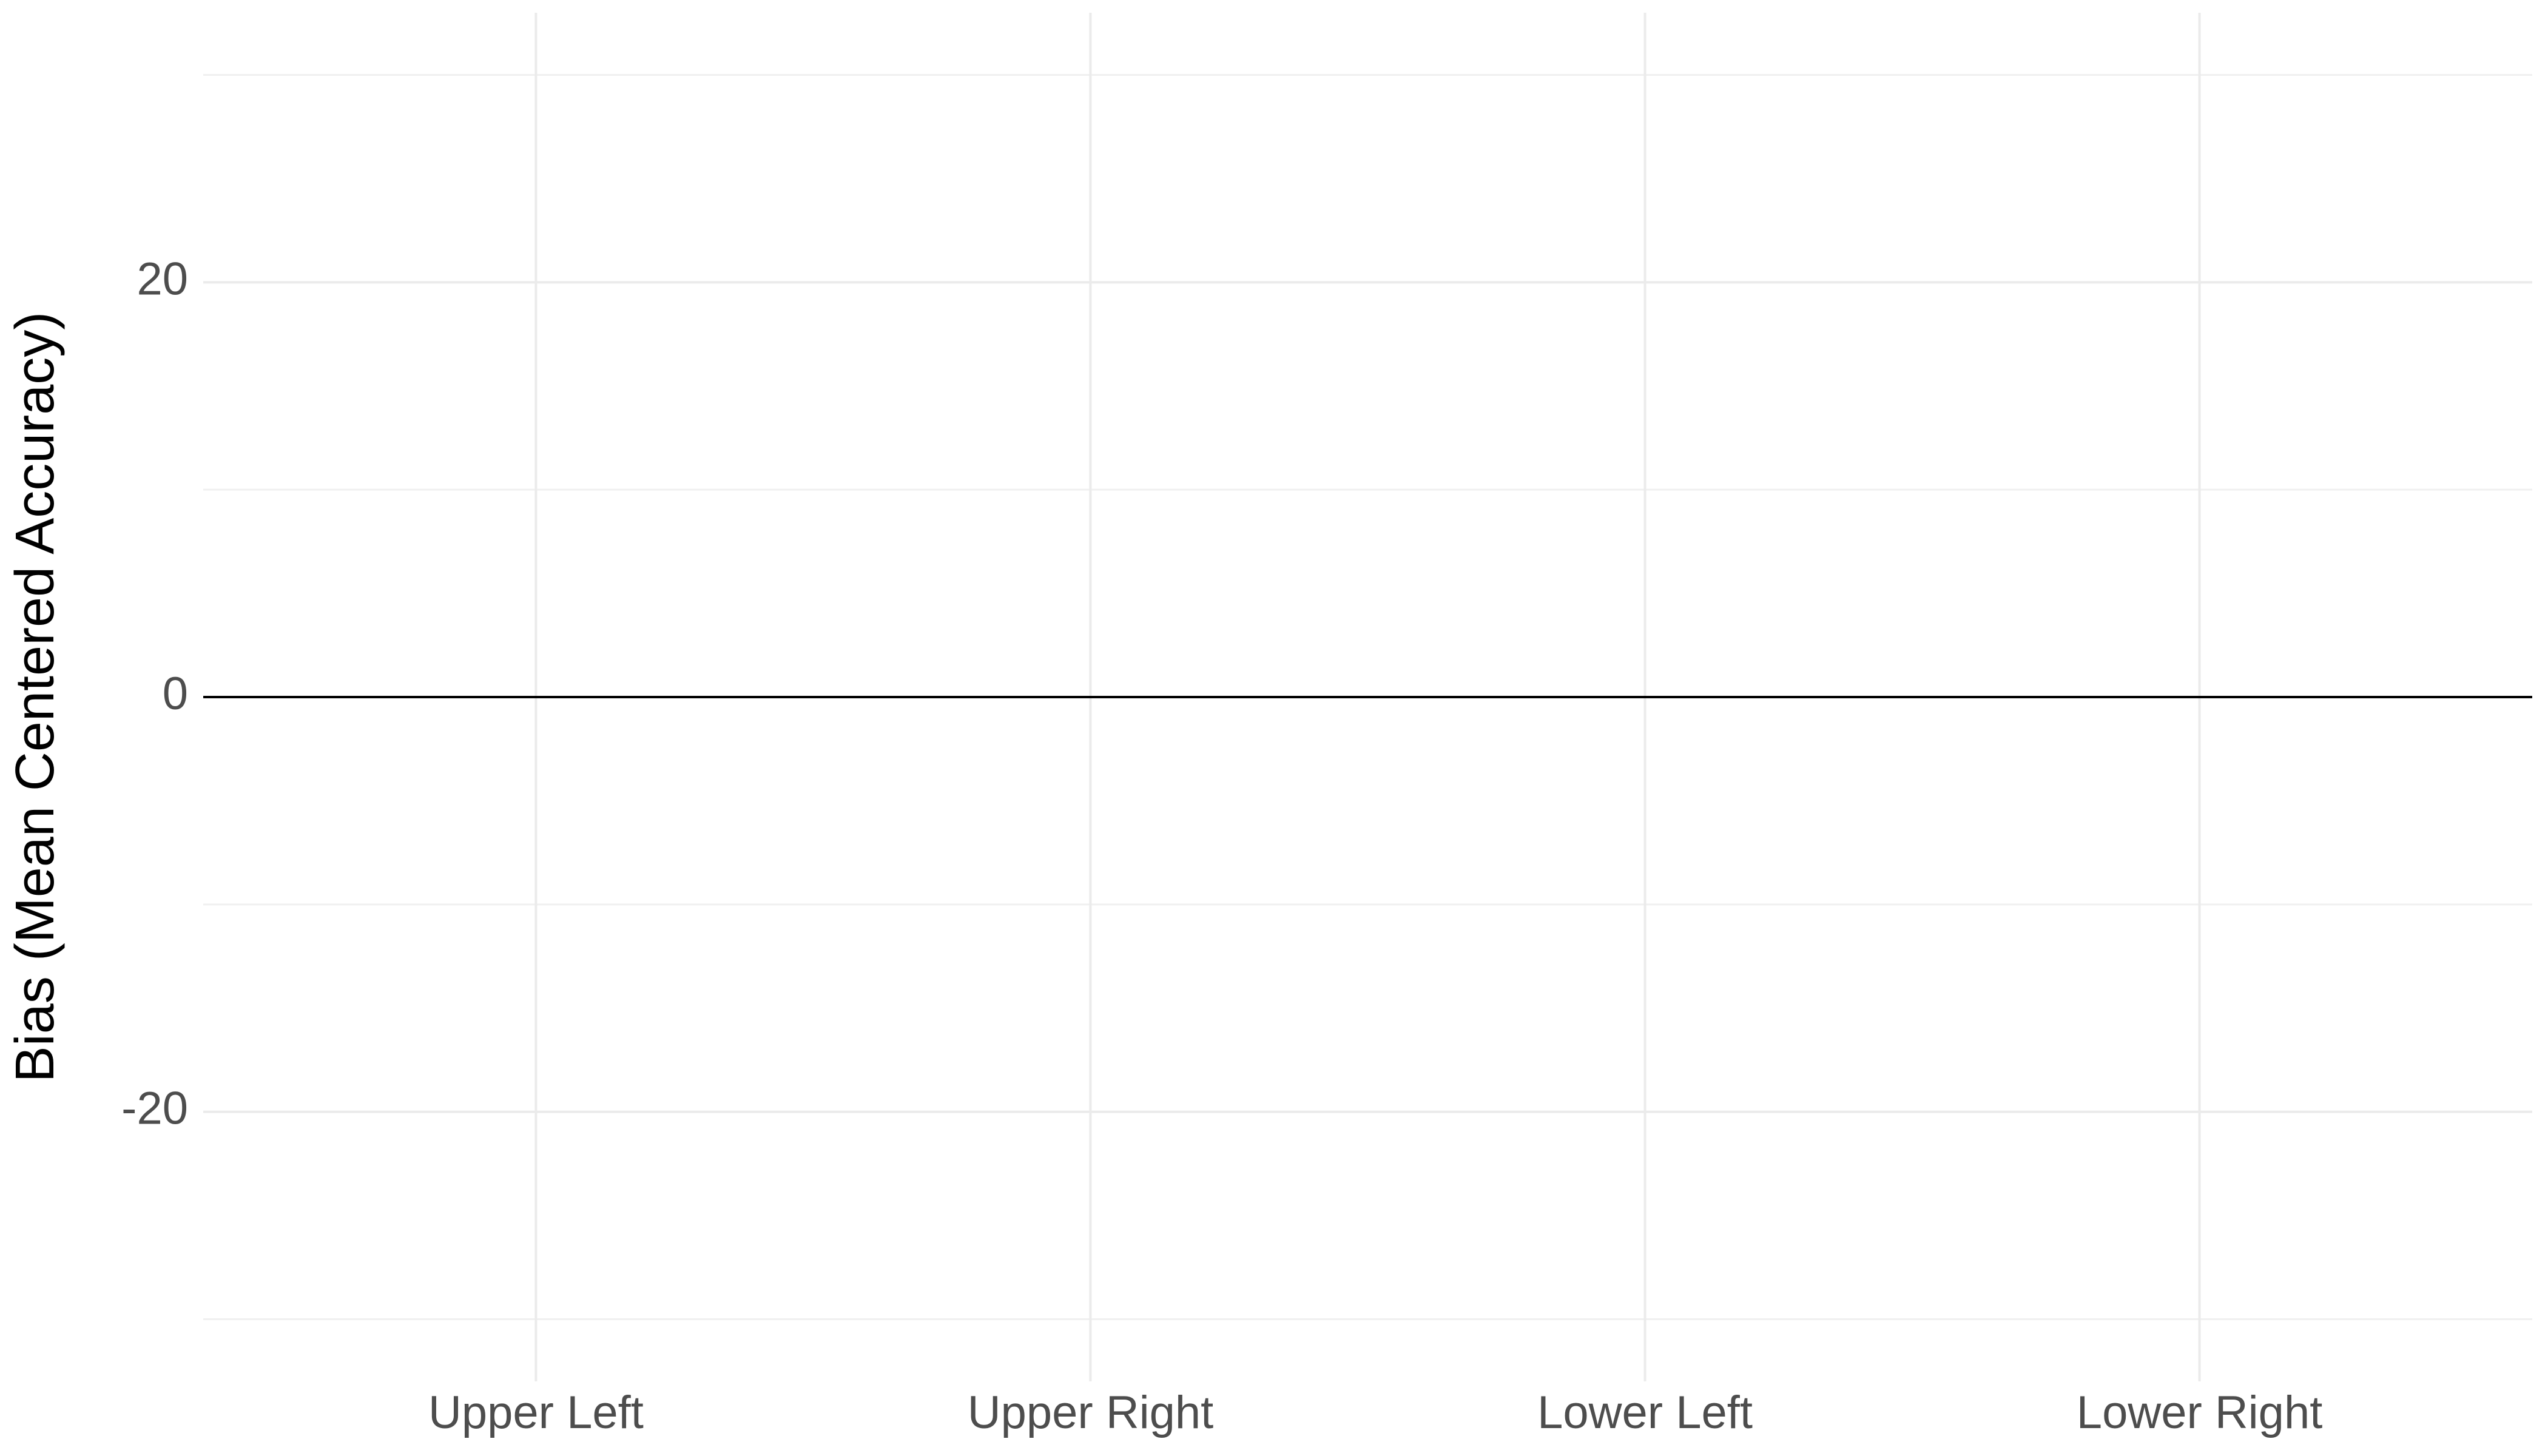  Describe the element at coordinates (536, 1412) in the screenshot. I see `x-tick-label: Upper Left` at that location.